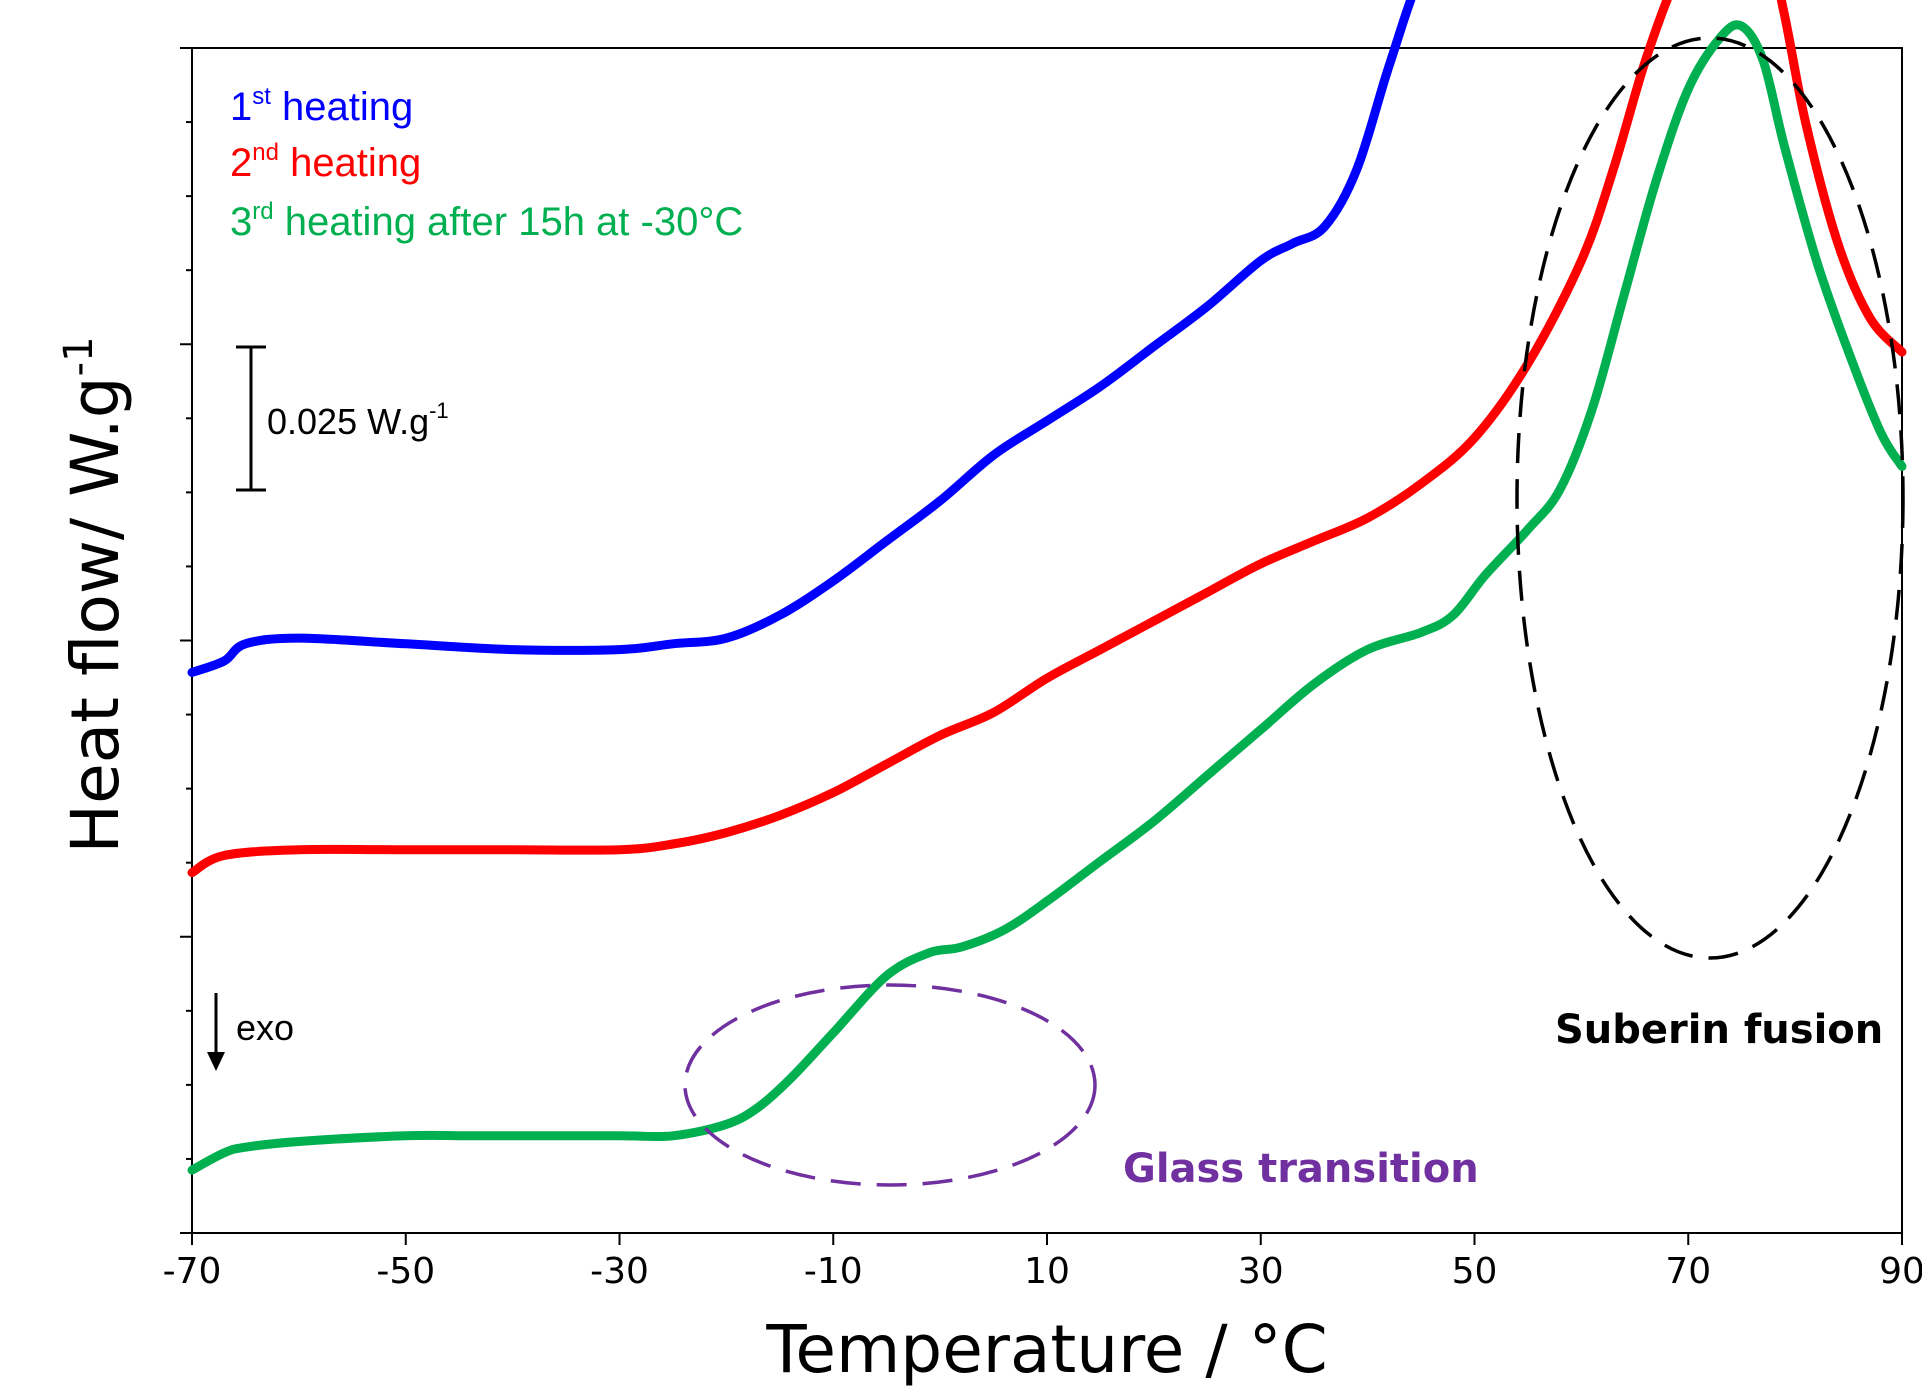 This screenshot has height=1386, width=1922. What do you see at coordinates (890, 1085) in the screenshot?
I see `glass-transition-ellipse` at bounding box center [890, 1085].